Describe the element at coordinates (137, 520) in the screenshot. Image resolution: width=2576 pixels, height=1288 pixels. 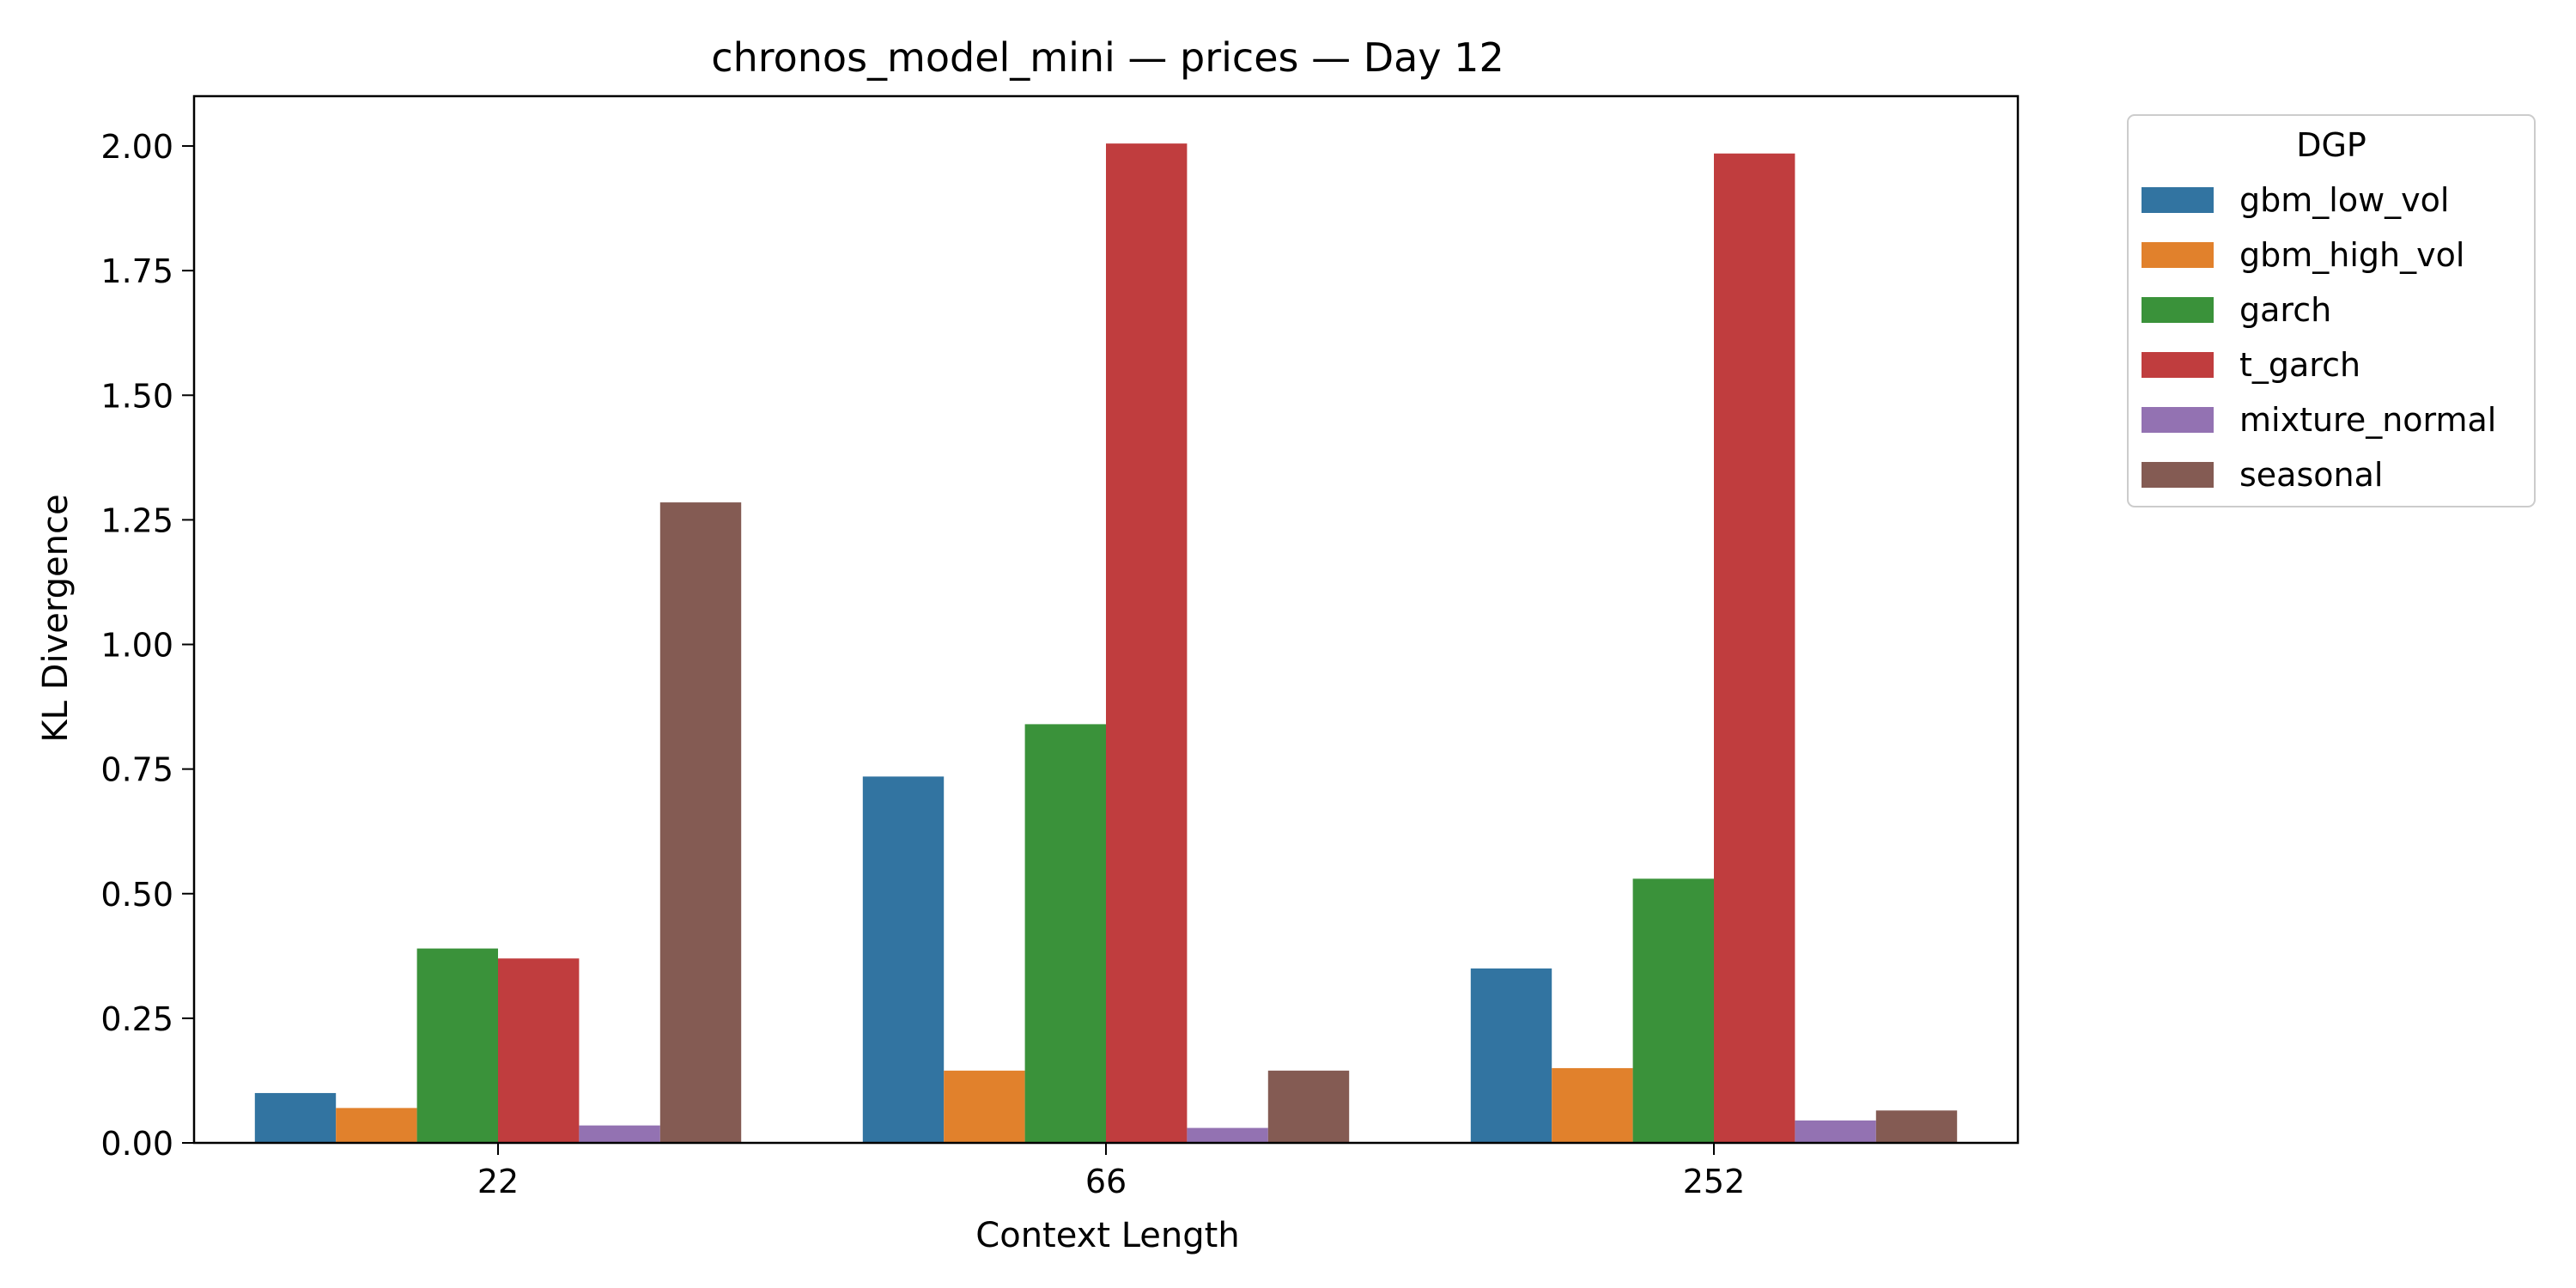
I see `y-tick-label: 1.25` at that location.